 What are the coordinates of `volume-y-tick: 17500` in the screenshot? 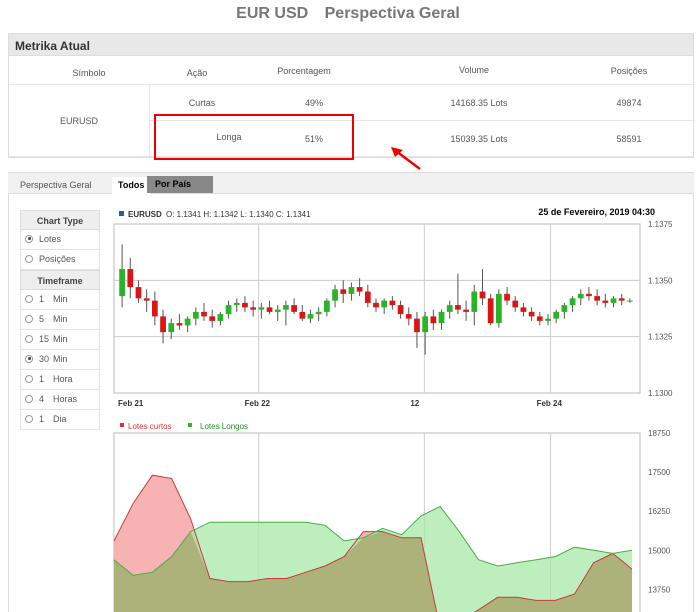 It's located at (659, 472).